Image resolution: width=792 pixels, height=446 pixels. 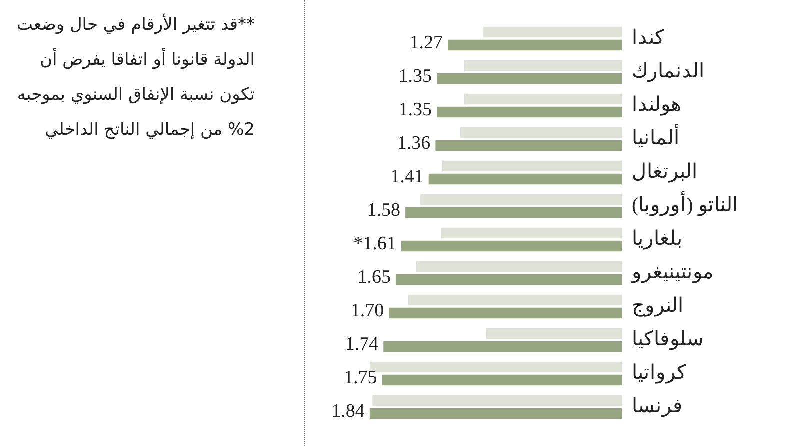 What do you see at coordinates (135, 77) in the screenshot?
I see `text: **قد تتغير الأرقام في حال وضعت الدولة قانونا أو اتفاقا يفرض أن تكون نسبة الإنفاق السنوي بموجبه 2% من إجمالي الناتج الداخلي` at bounding box center [135, 77].